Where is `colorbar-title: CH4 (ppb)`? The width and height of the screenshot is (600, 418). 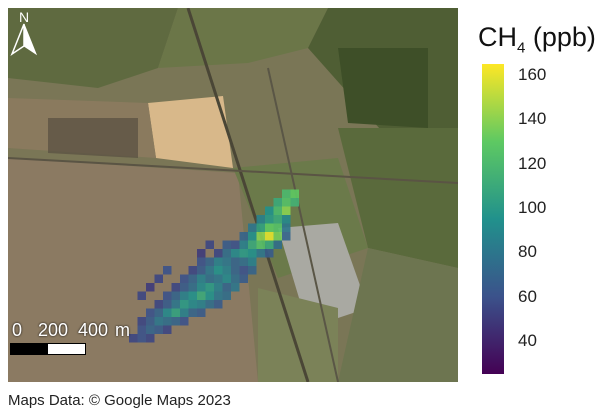 colorbar-title: CH4 (ppb) is located at coordinates (537, 39).